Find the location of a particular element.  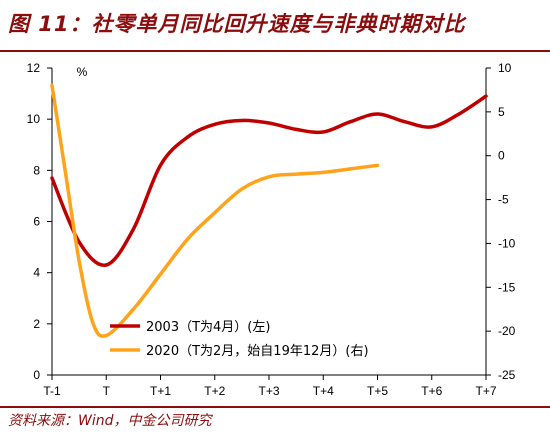

right-tick-label: 10 is located at coordinates (505, 68).